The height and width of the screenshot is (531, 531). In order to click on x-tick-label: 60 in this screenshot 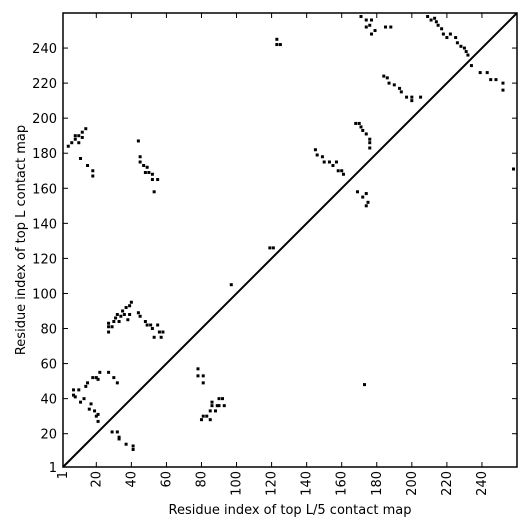, I will do `click(166, 479)`.